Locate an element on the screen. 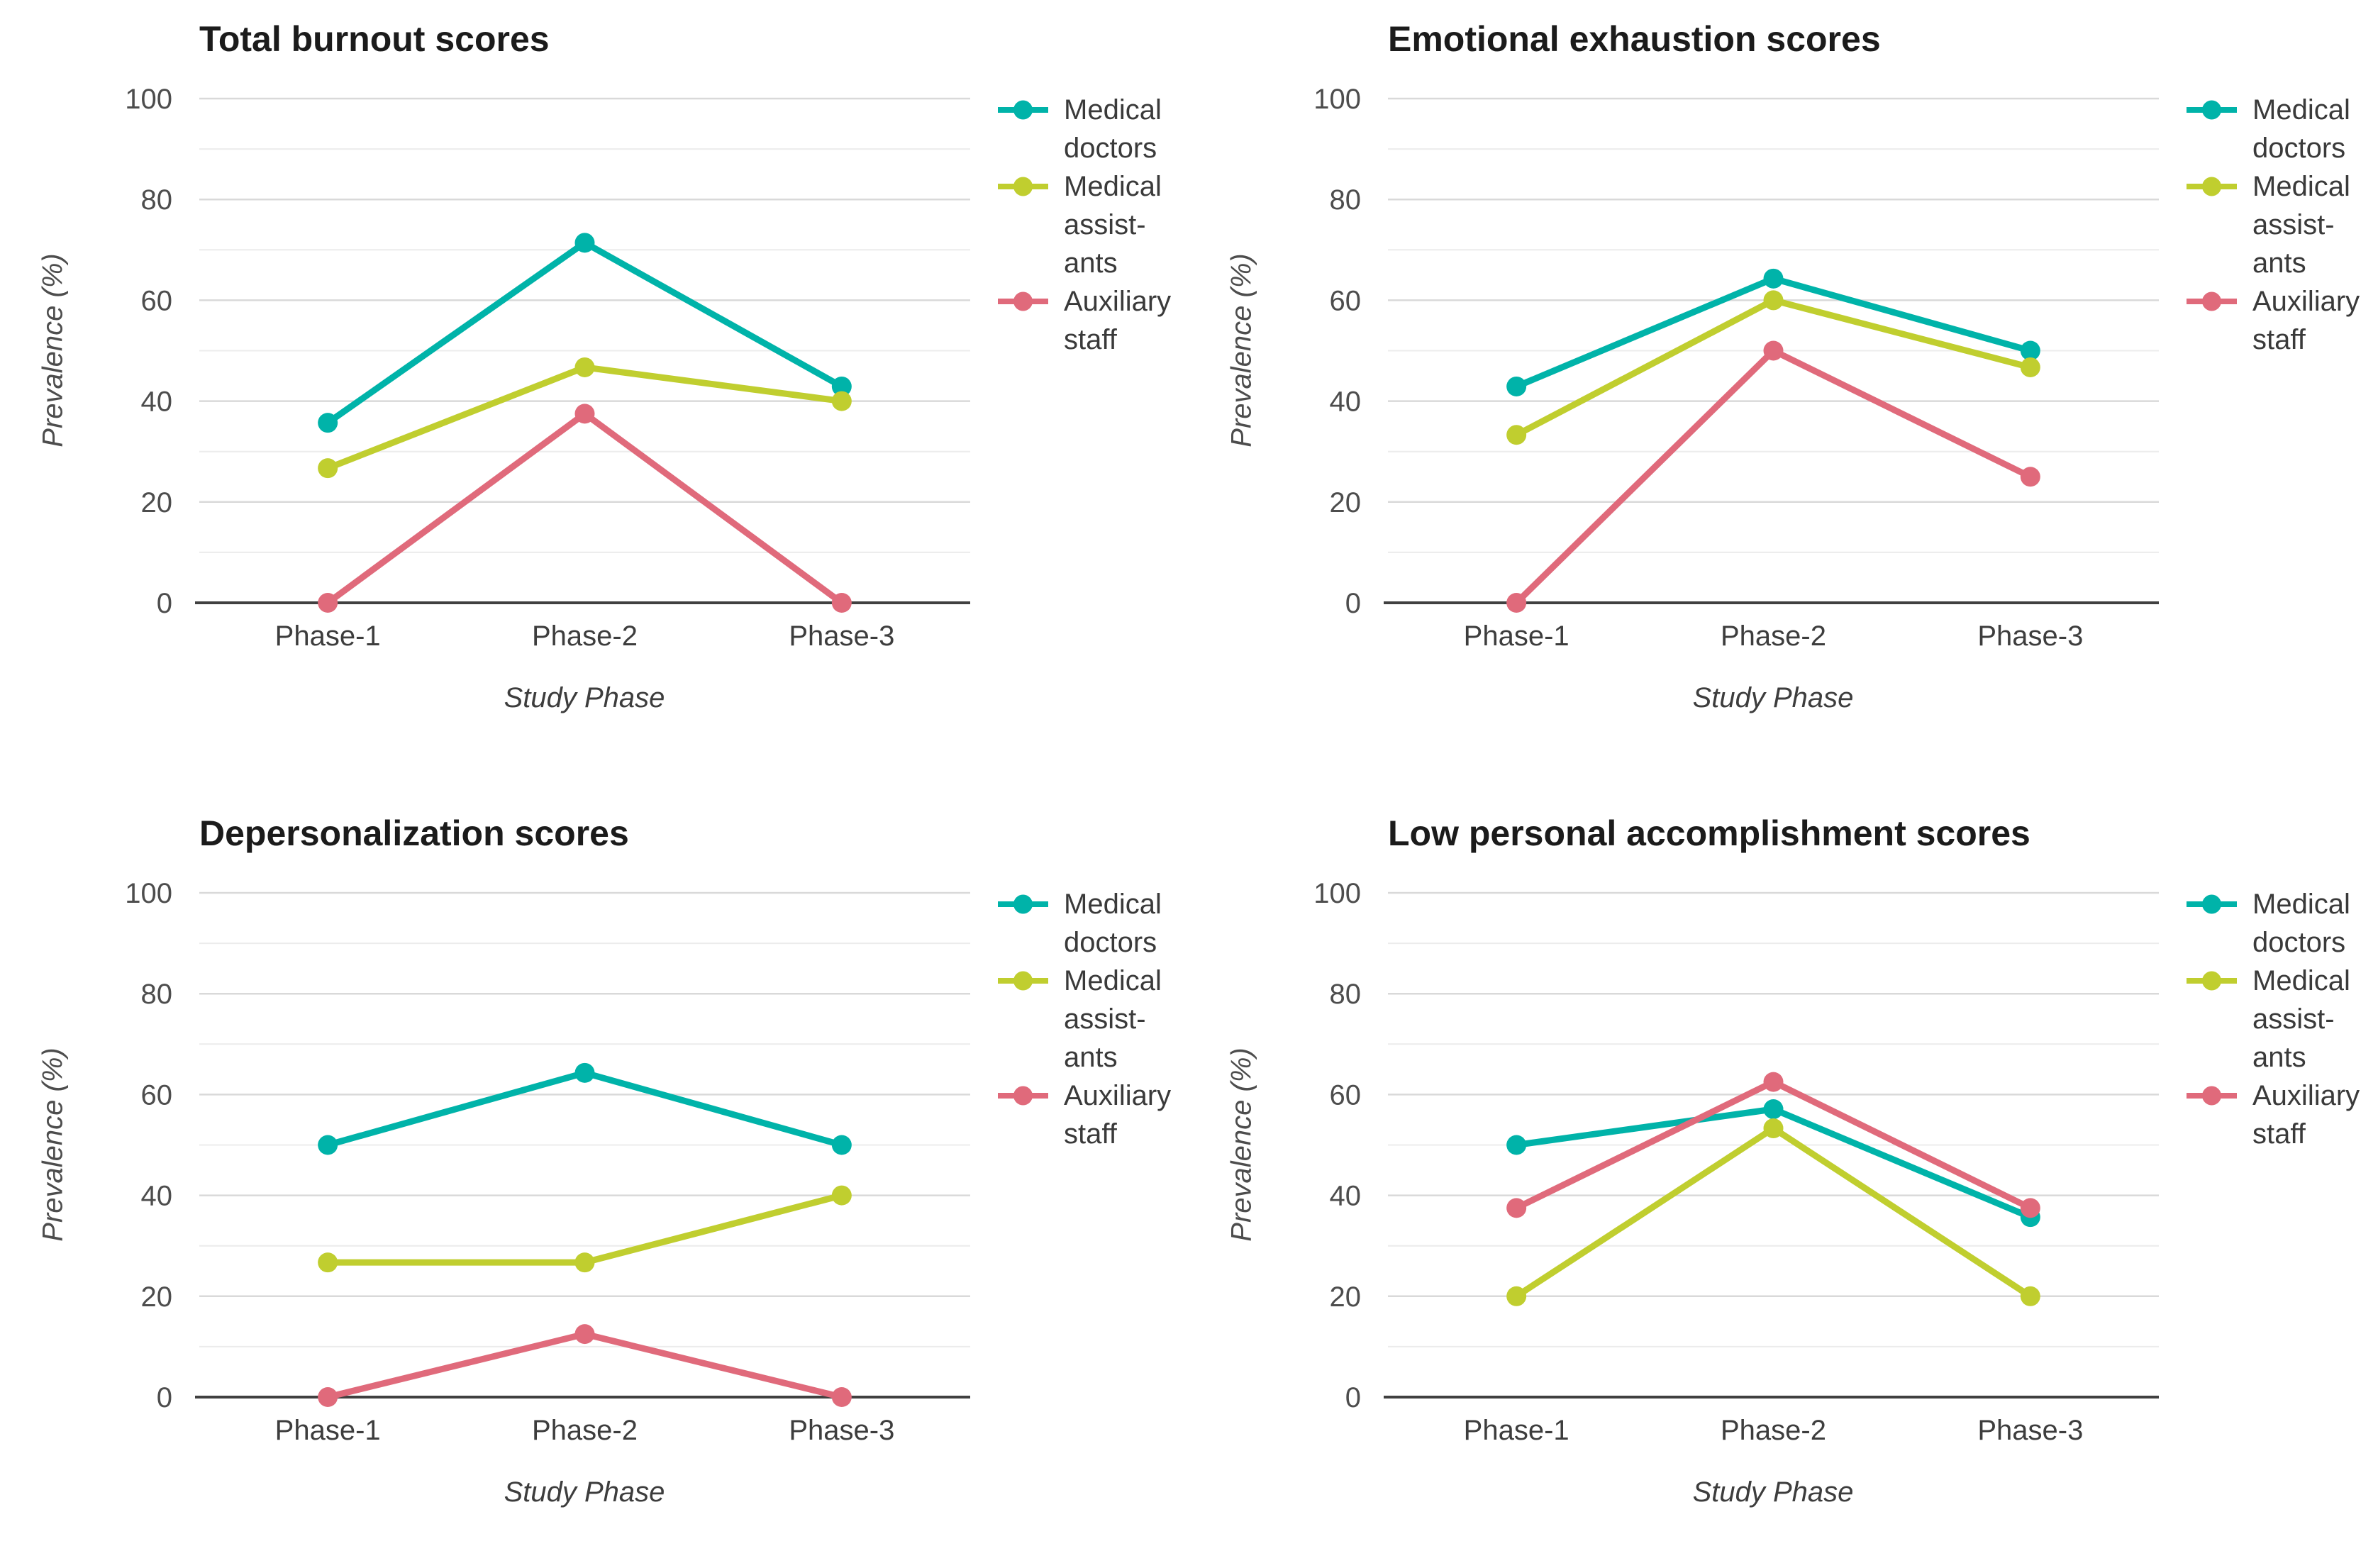  chart-title: Low personal accomplishment scores is located at coordinates (1709, 833).